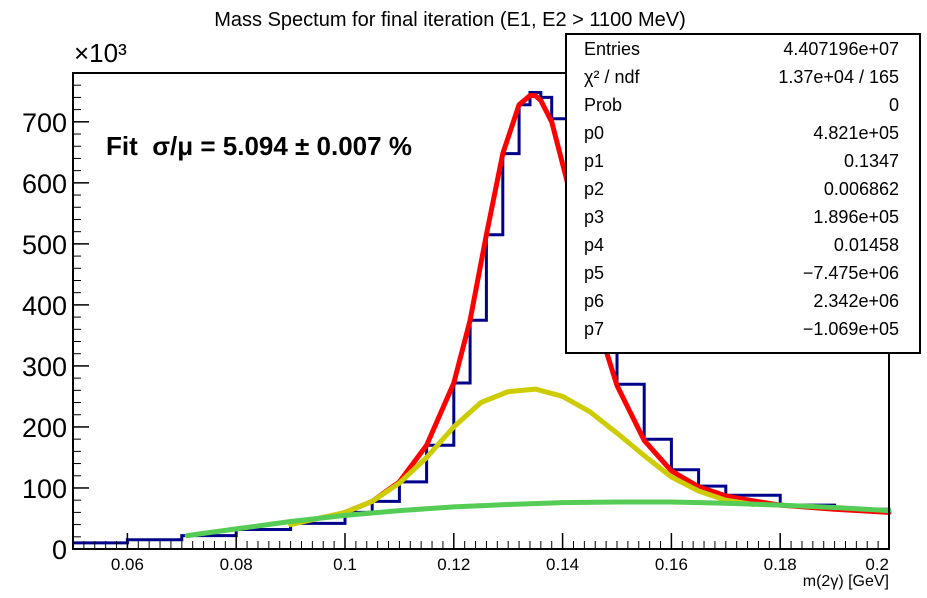 The height and width of the screenshot is (598, 927). What do you see at coordinates (603, 105) in the screenshot?
I see `stats-row-label: Prob` at bounding box center [603, 105].